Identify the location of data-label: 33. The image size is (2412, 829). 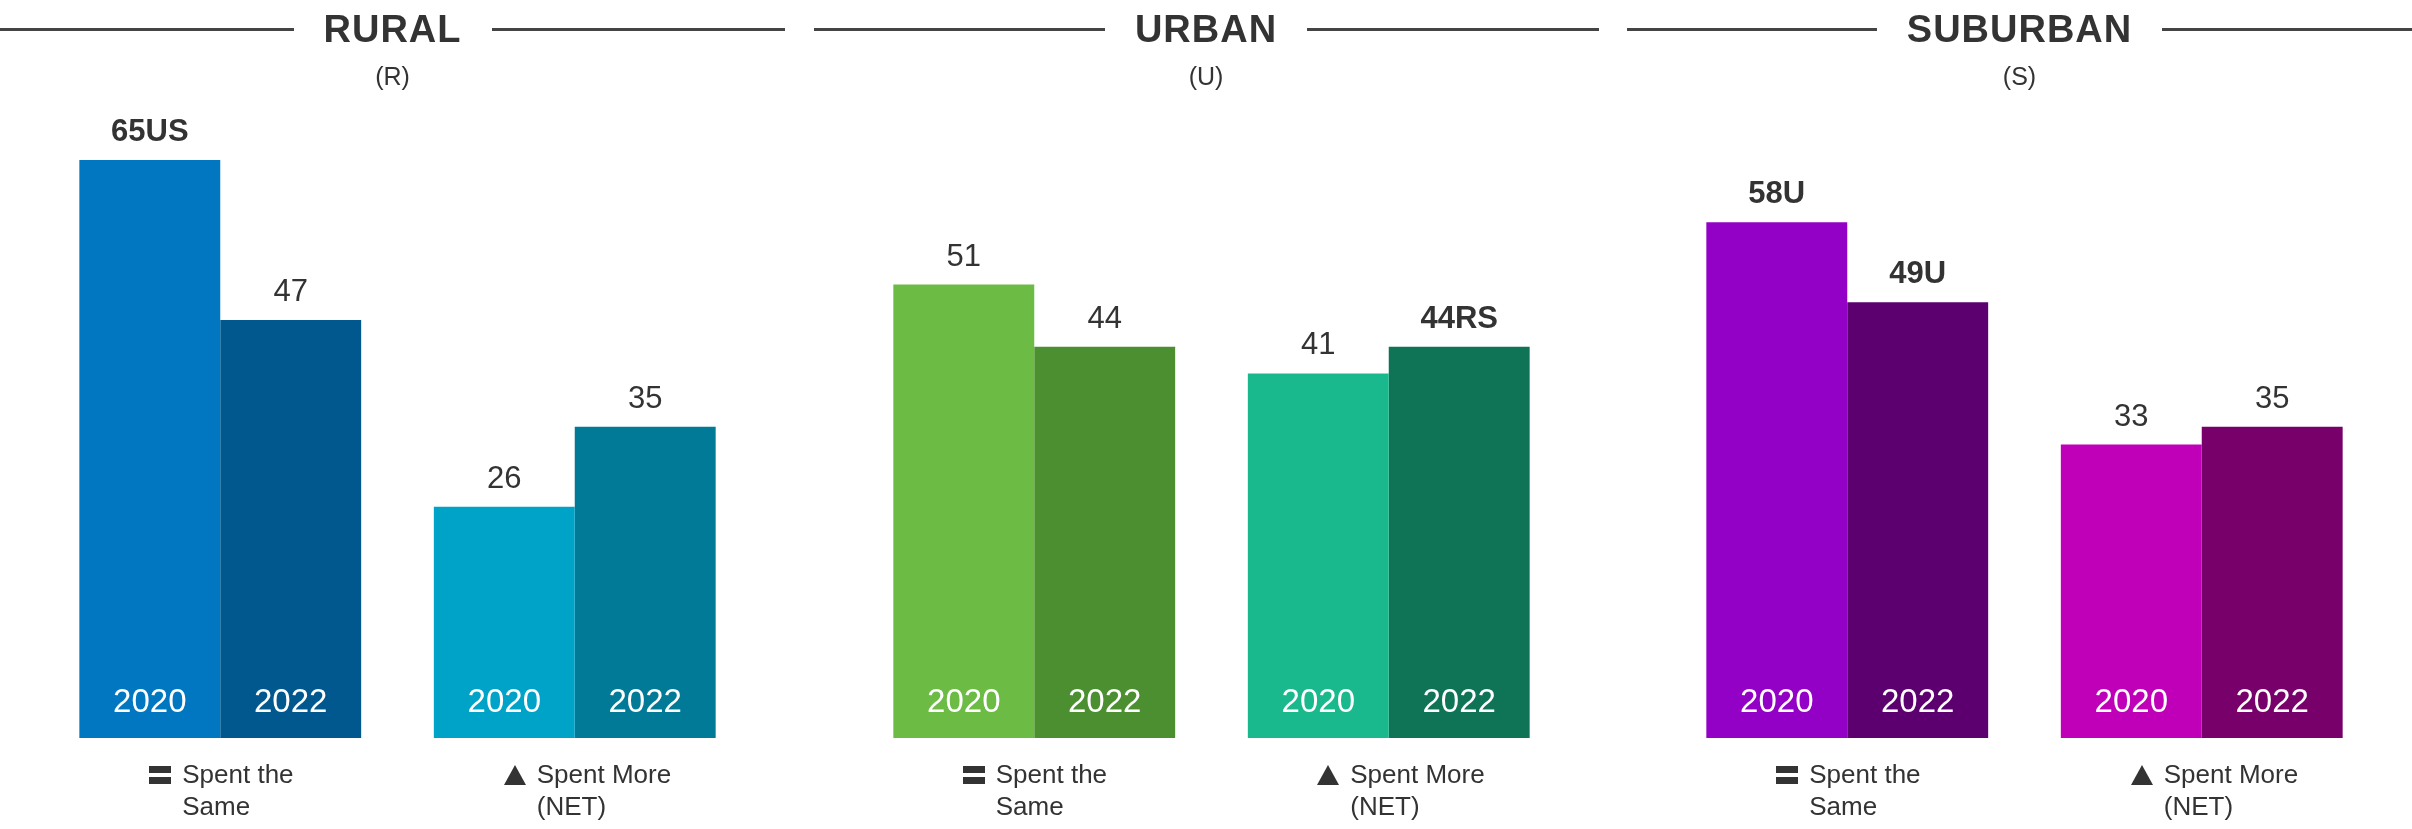
(2131, 415).